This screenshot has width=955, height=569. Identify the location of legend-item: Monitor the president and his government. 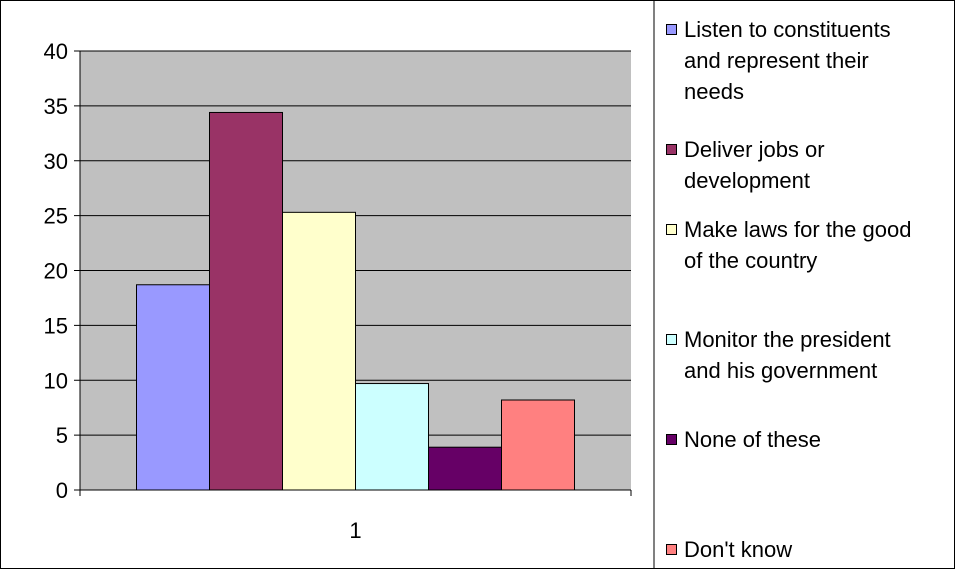
(809, 355).